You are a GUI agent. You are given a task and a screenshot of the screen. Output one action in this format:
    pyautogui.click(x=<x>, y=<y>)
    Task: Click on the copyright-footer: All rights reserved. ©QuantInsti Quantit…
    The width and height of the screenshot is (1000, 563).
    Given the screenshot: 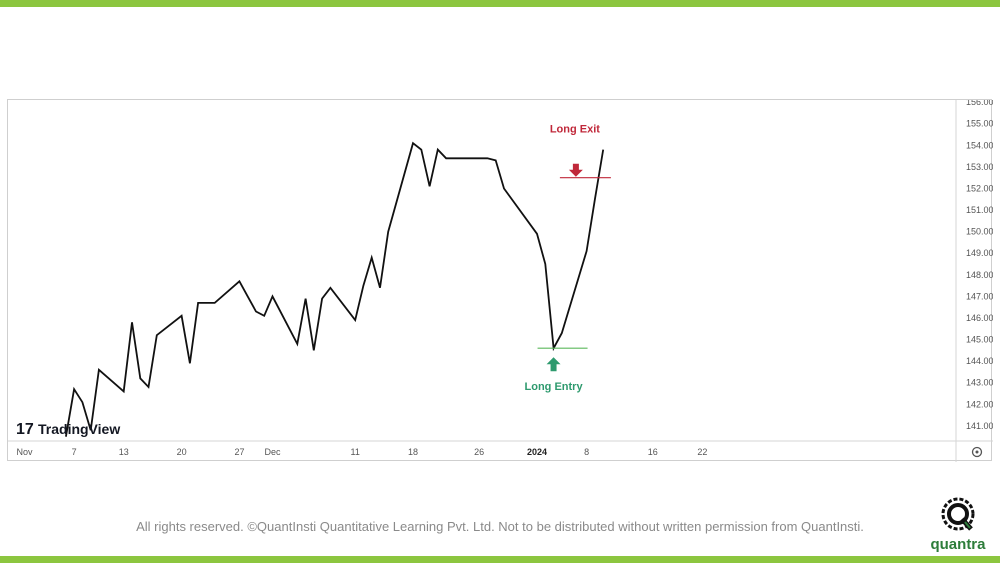 What is the action you would take?
    pyautogui.click(x=500, y=526)
    